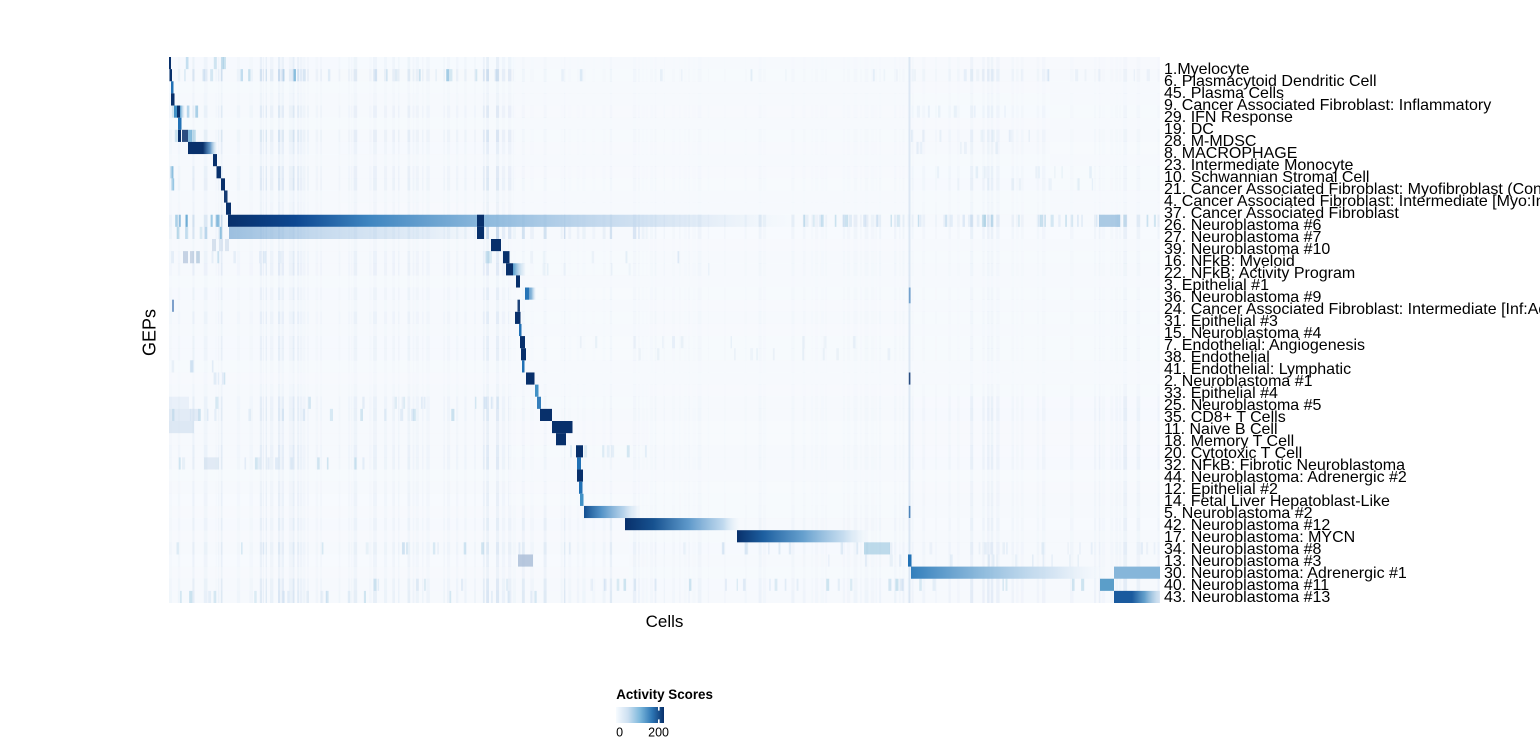 The image size is (1540, 743). Describe the element at coordinates (1221, 429) in the screenshot. I see `svg-text: 11. Naive B Cell` at that location.